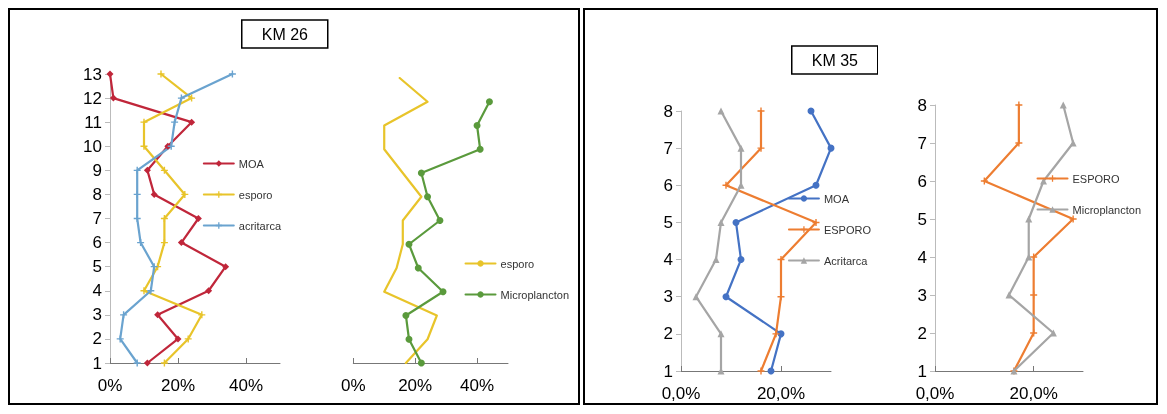 The width and height of the screenshot is (1167, 414). Describe the element at coordinates (846, 260) in the screenshot. I see `legend-label: Acritarca` at that location.